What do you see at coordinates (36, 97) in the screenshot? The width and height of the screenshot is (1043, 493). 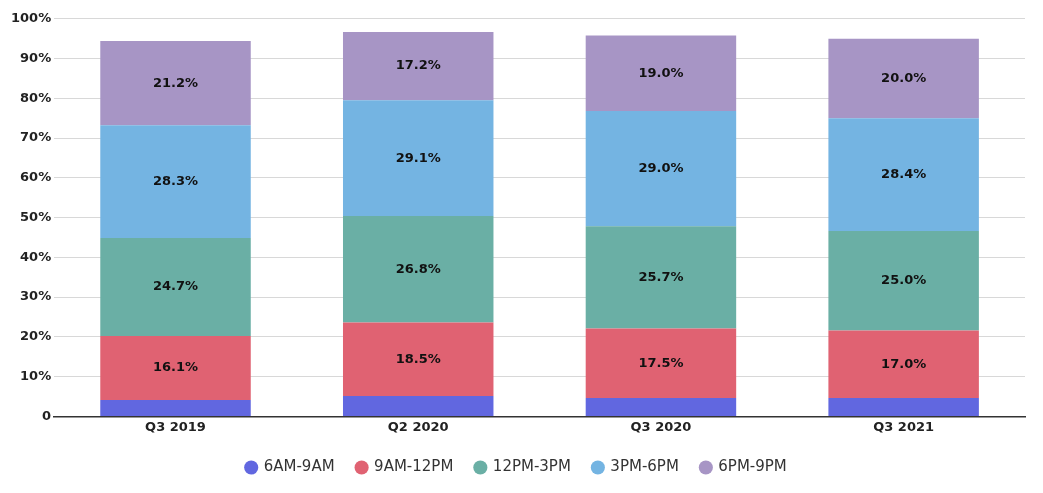 I see `y-tick-label: 80%` at bounding box center [36, 97].